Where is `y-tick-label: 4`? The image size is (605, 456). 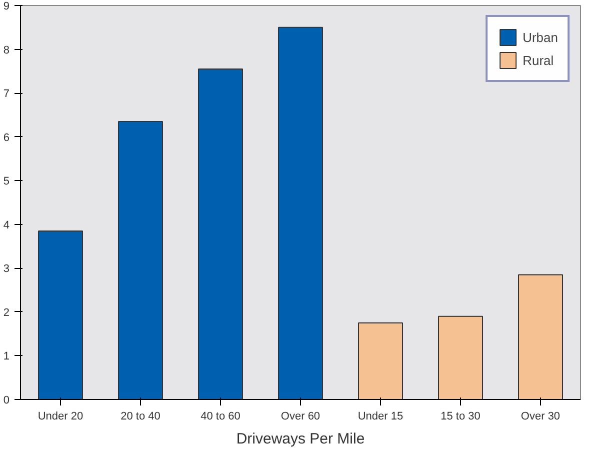
y-tick-label: 4 is located at coordinates (6, 225).